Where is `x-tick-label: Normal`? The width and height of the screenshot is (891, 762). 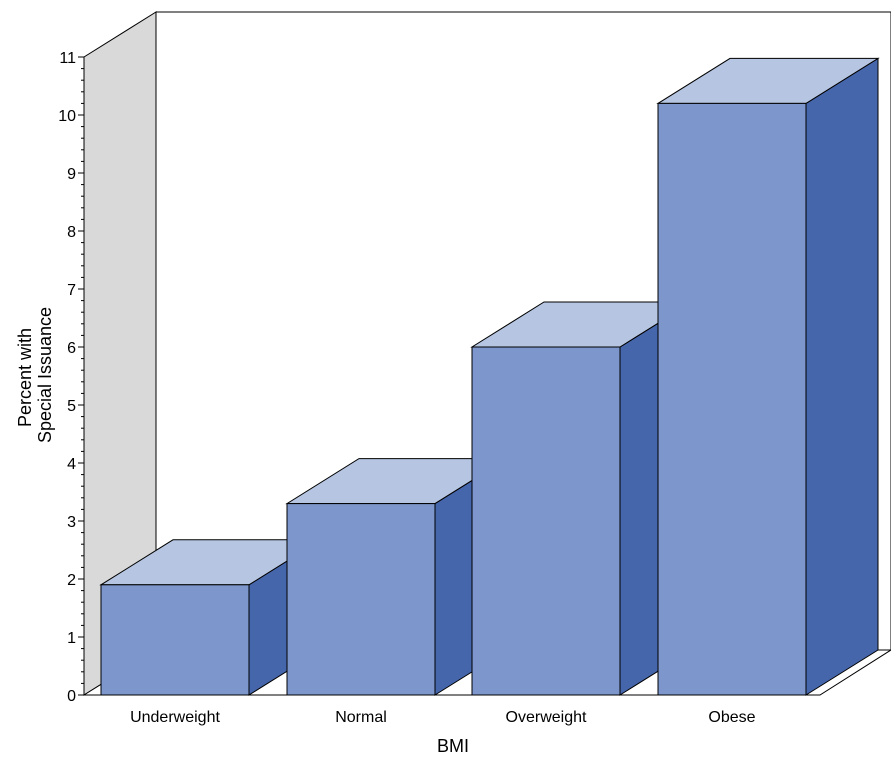
x-tick-label: Normal is located at coordinates (361, 717).